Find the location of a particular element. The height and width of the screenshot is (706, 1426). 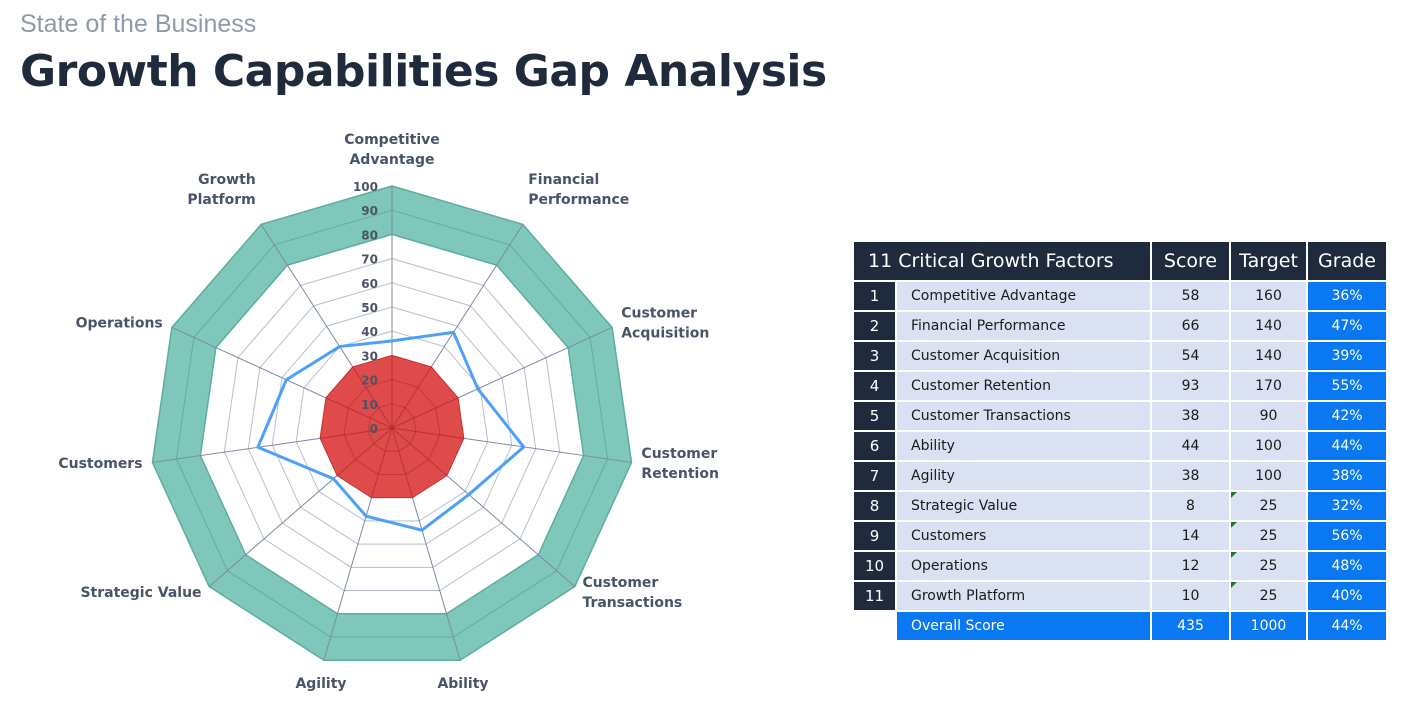

table-row: 4 Customer Retention 93 170 55% is located at coordinates (1120, 386).